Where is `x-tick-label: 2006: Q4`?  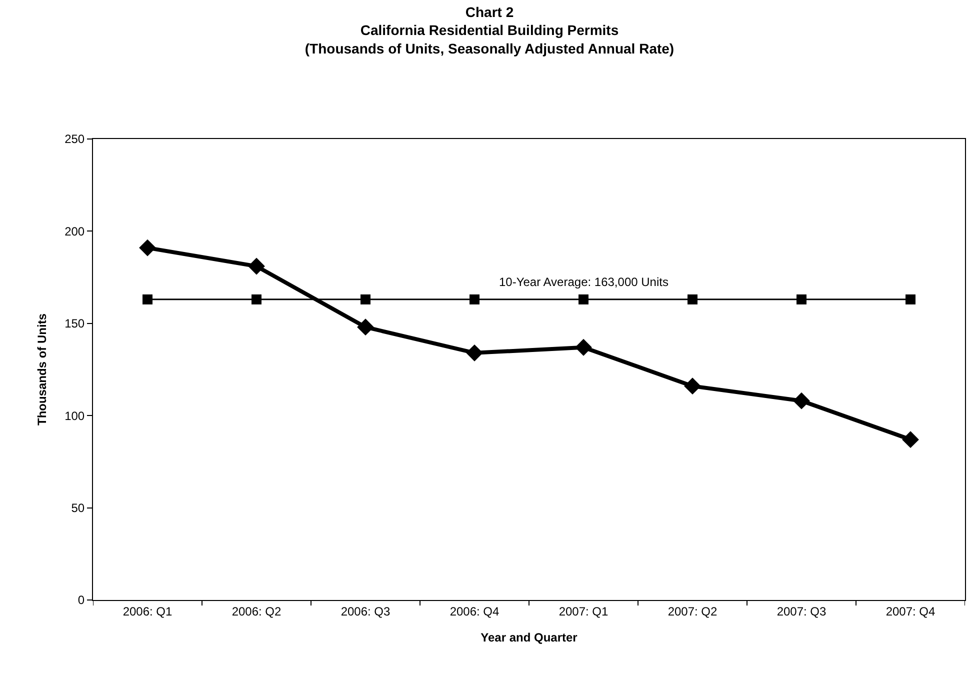 x-tick-label: 2006: Q4 is located at coordinates (475, 611).